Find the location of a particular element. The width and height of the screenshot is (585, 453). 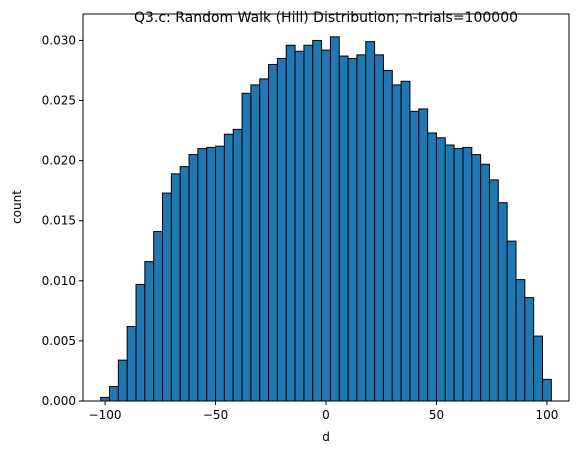

y-tick-label: 0.020 is located at coordinates (59, 161).